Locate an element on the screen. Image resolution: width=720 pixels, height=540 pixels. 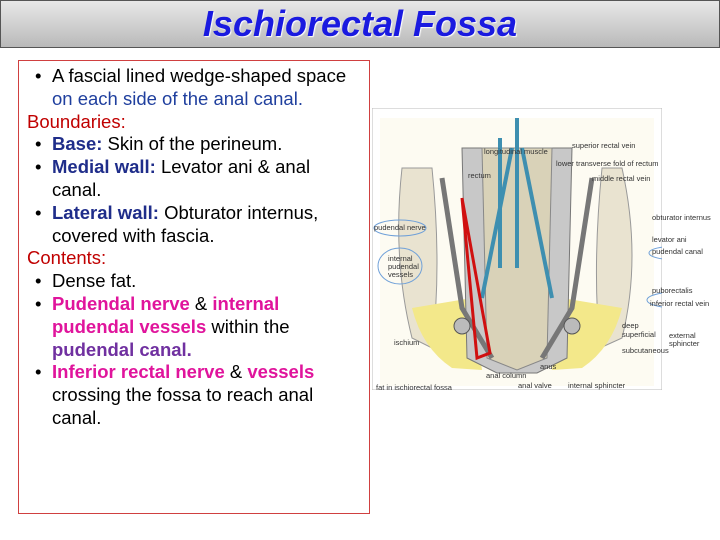
slide-title: Ischiorectal Fossa is located at coordinates (360, 23).